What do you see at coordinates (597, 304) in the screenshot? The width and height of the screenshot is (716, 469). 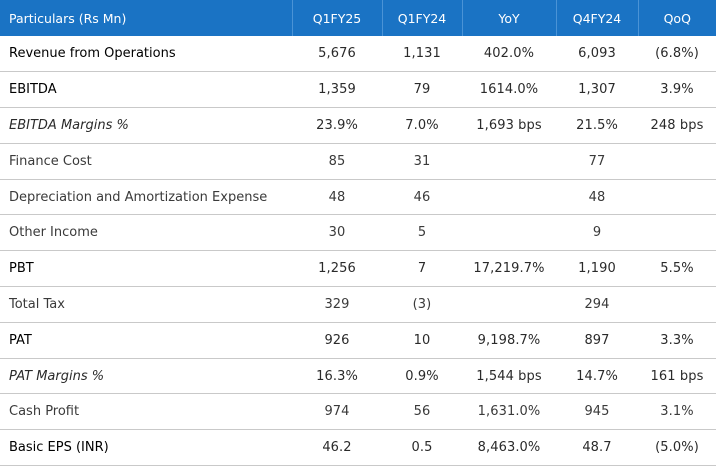 I see `cell-q4fy24: 294` at bounding box center [597, 304].